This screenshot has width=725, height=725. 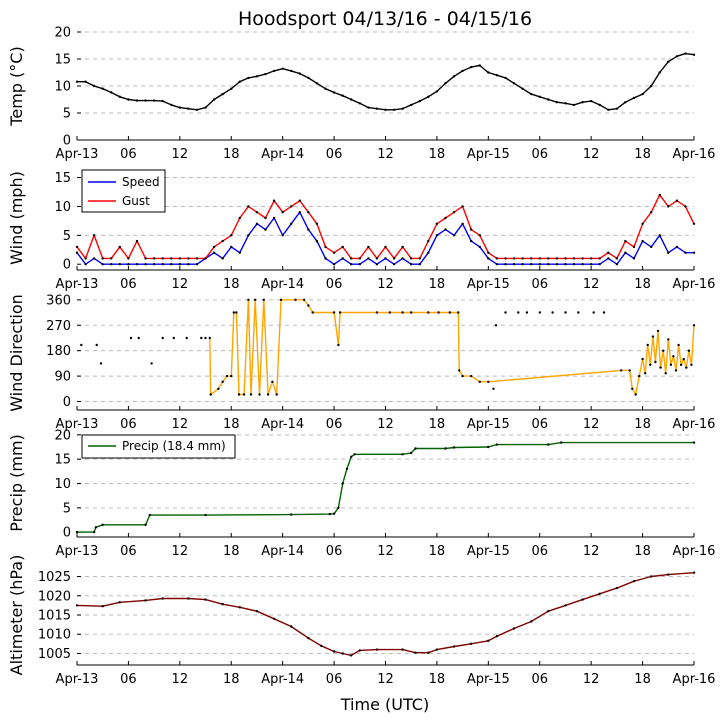 I want to click on precip-xtick-label: 06, so click(x=128, y=551).